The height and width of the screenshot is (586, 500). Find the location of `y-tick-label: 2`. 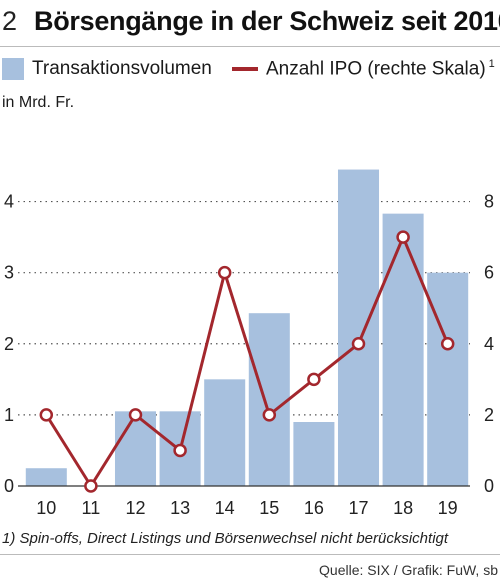

y-tick-label: 2 is located at coordinates (9, 344).